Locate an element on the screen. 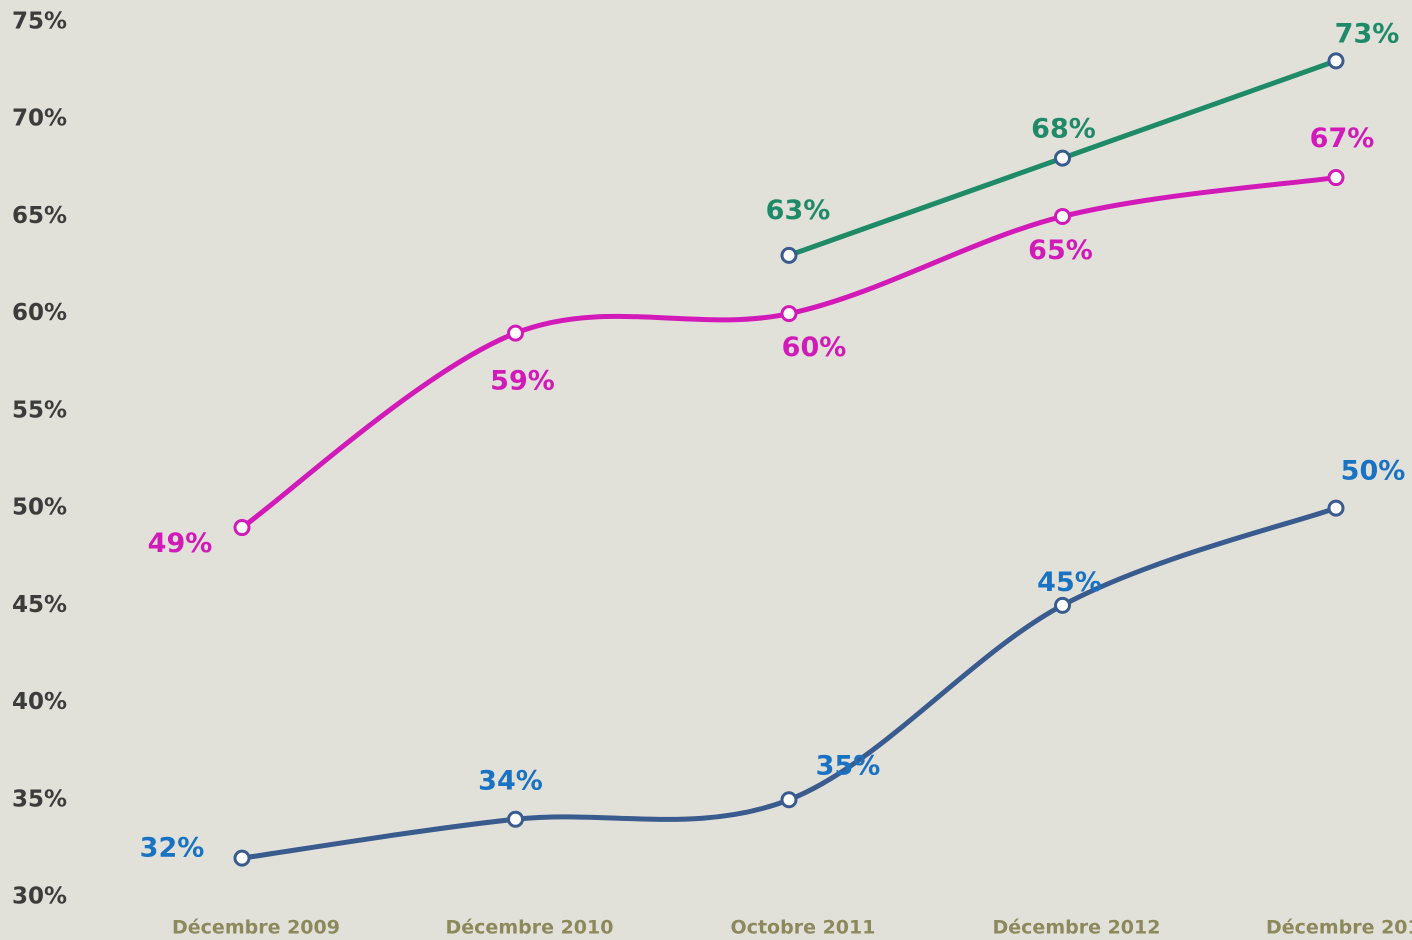  data-label: 65% is located at coordinates (1060, 250).